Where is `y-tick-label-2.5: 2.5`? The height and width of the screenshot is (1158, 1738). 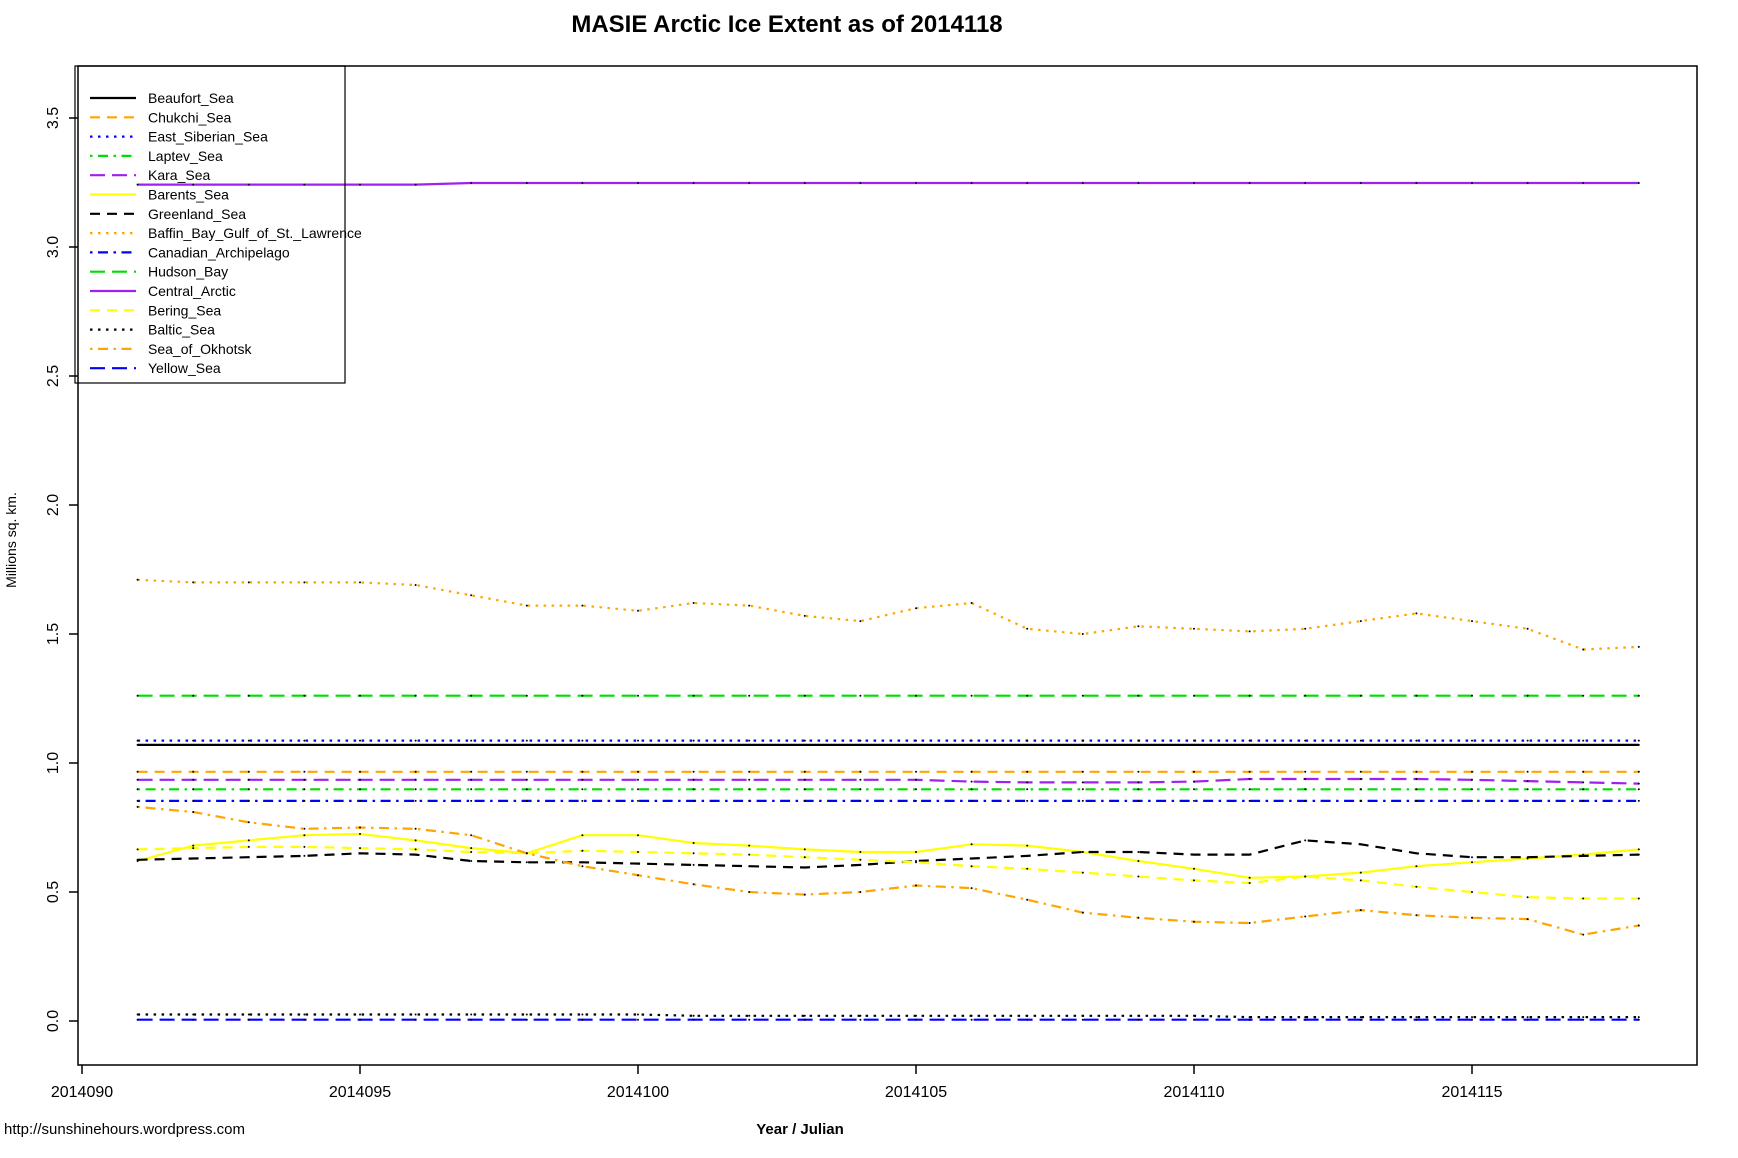
y-tick-label-2.5: 2.5 is located at coordinates (53, 376).